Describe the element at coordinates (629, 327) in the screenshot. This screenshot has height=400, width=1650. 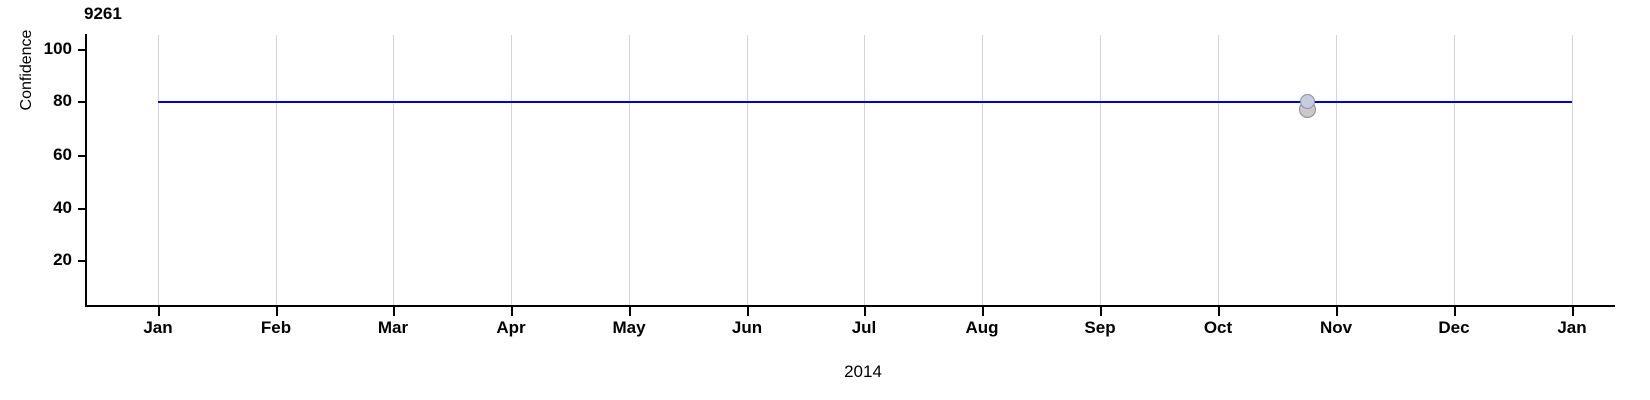
I see `x-tick-label-4: May` at that location.